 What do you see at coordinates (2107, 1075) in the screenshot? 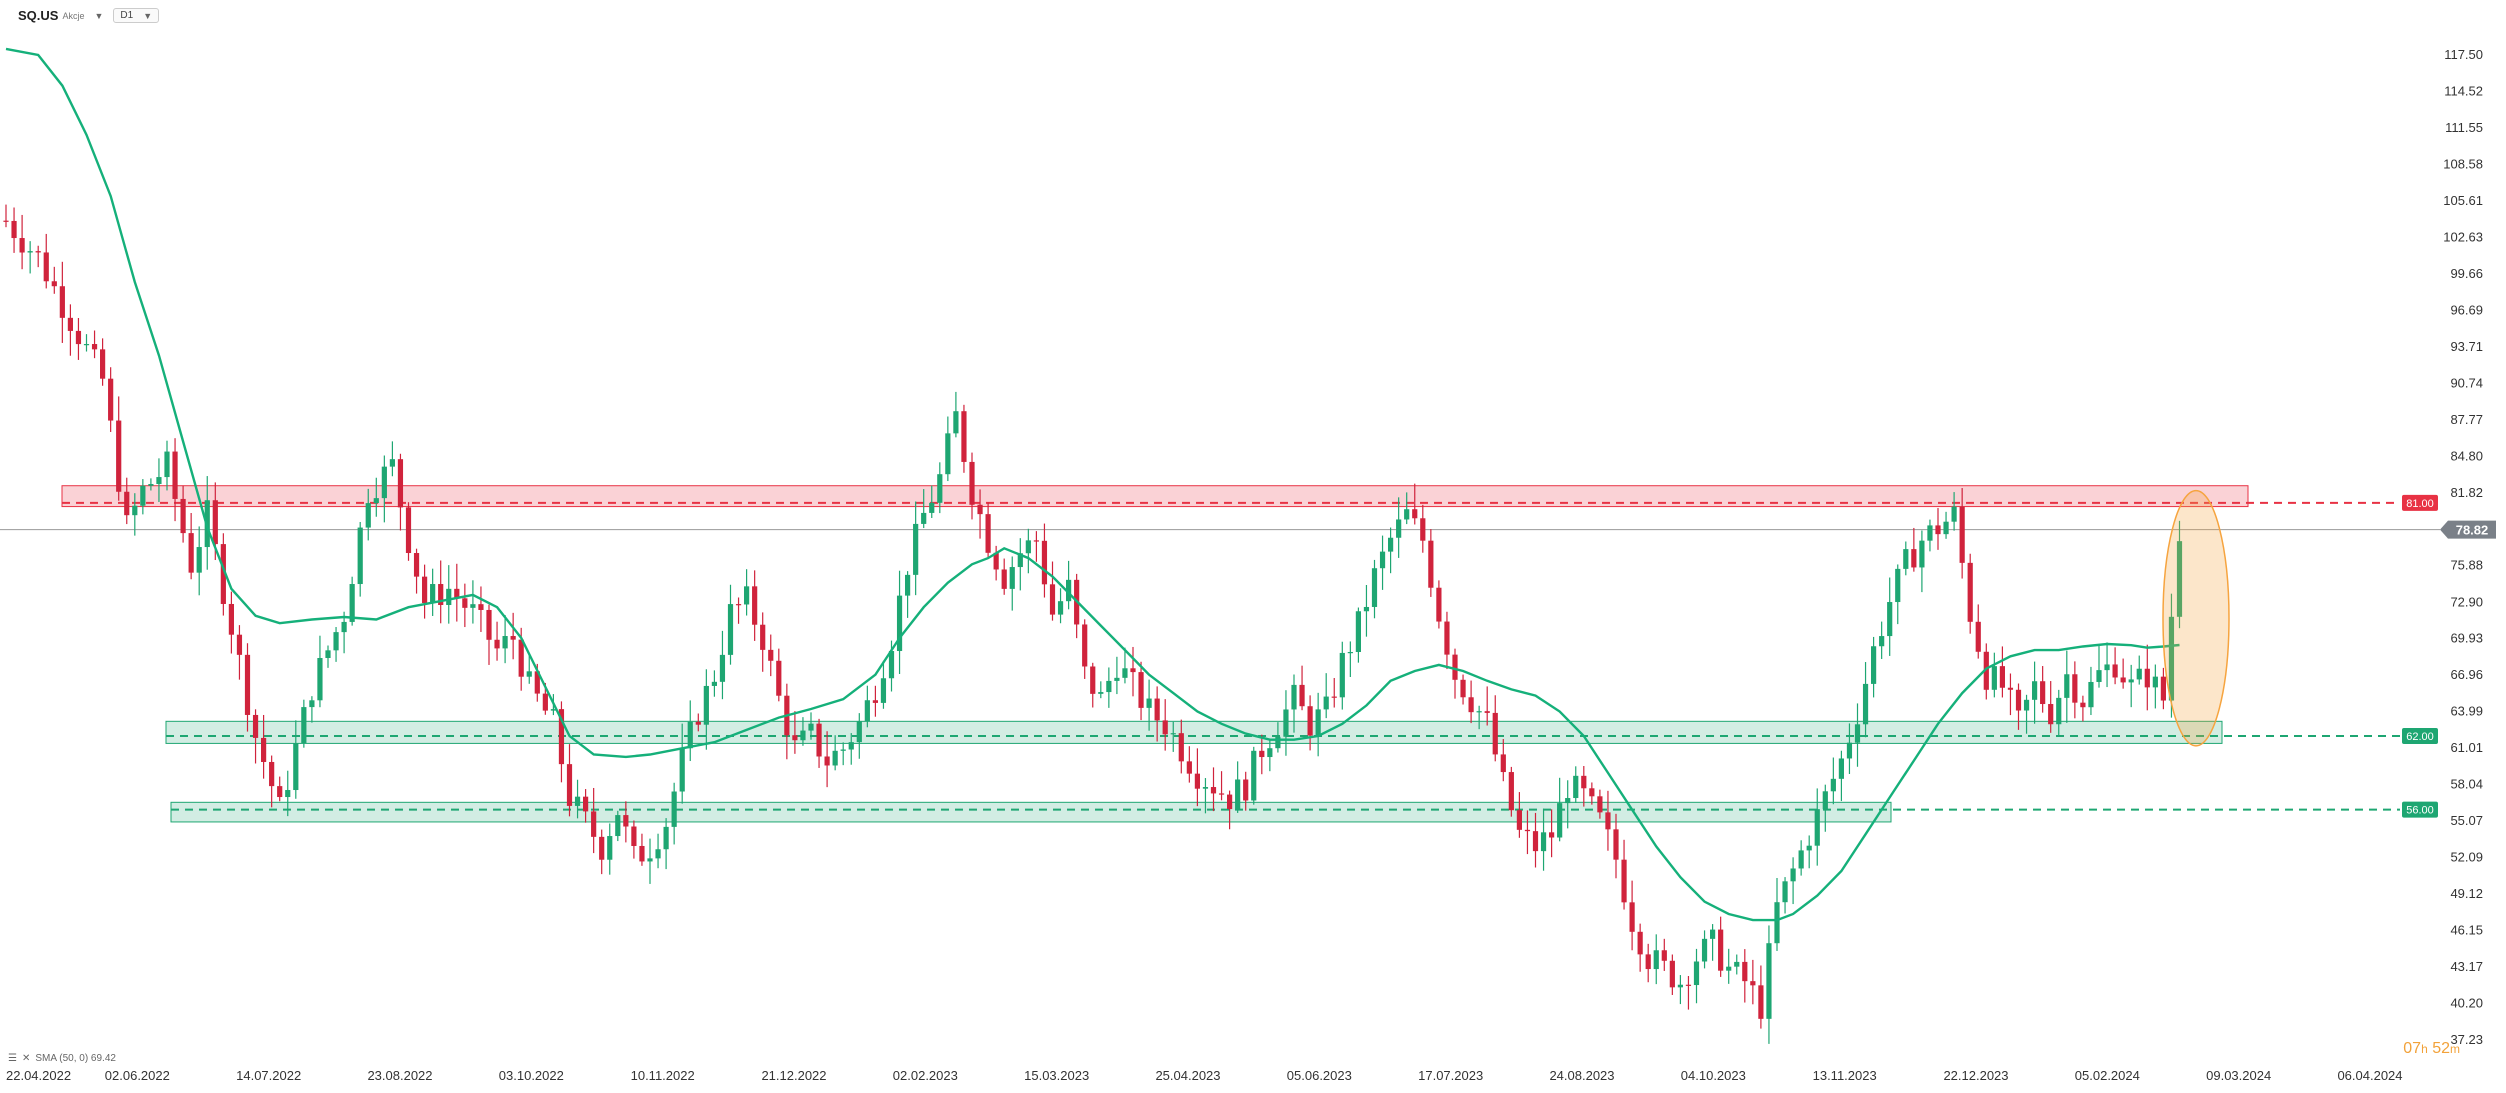
I see `x-tick-label: 05.02.2024` at bounding box center [2107, 1075].